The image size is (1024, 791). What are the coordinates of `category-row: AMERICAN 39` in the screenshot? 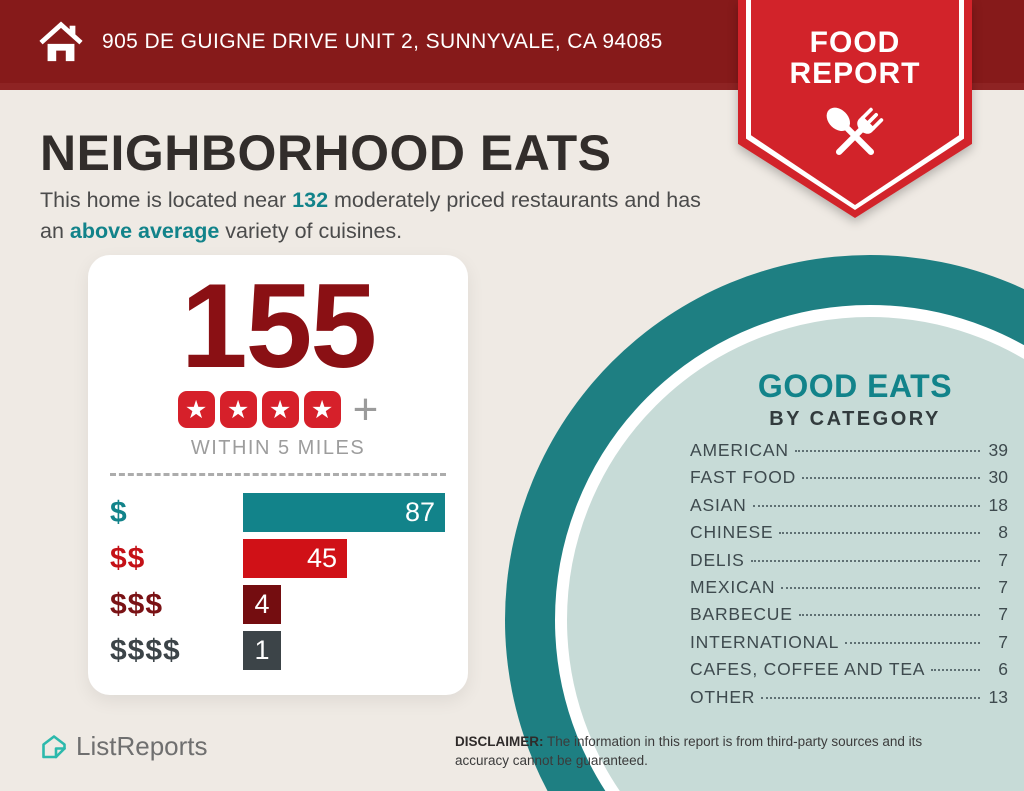 It's located at (849, 453).